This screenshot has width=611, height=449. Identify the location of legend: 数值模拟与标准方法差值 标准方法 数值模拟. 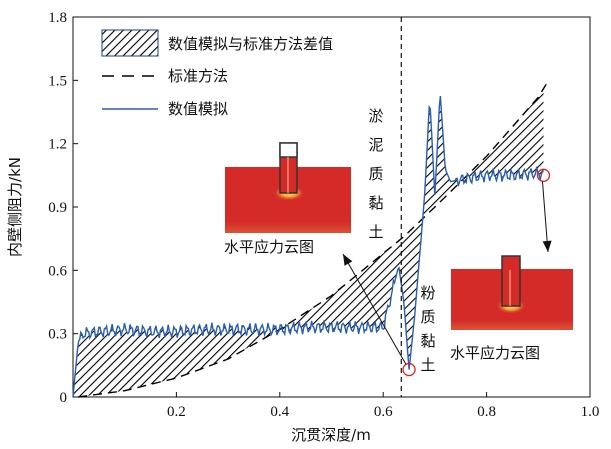
(217, 73).